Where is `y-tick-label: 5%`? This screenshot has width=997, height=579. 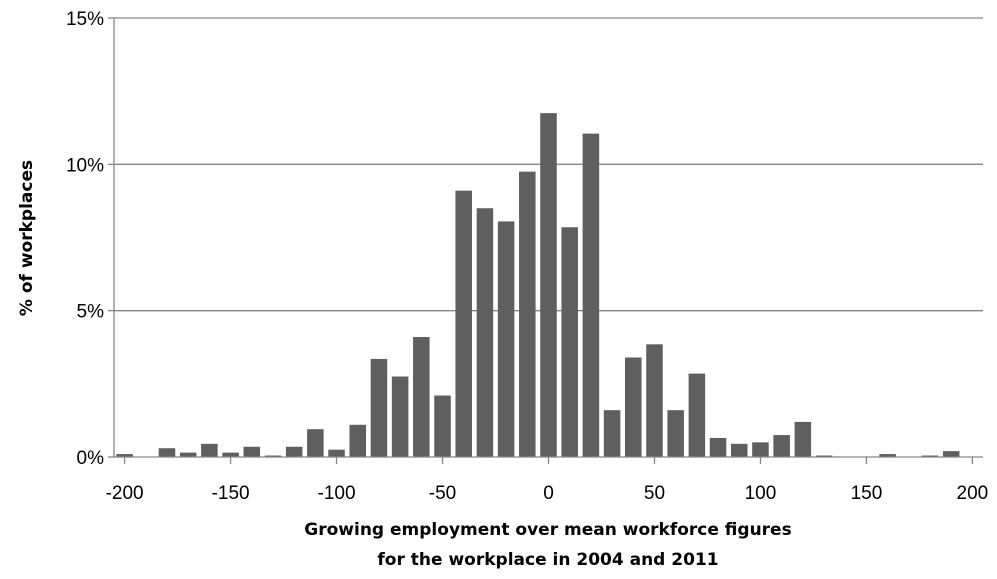 y-tick-label: 5% is located at coordinates (91, 312).